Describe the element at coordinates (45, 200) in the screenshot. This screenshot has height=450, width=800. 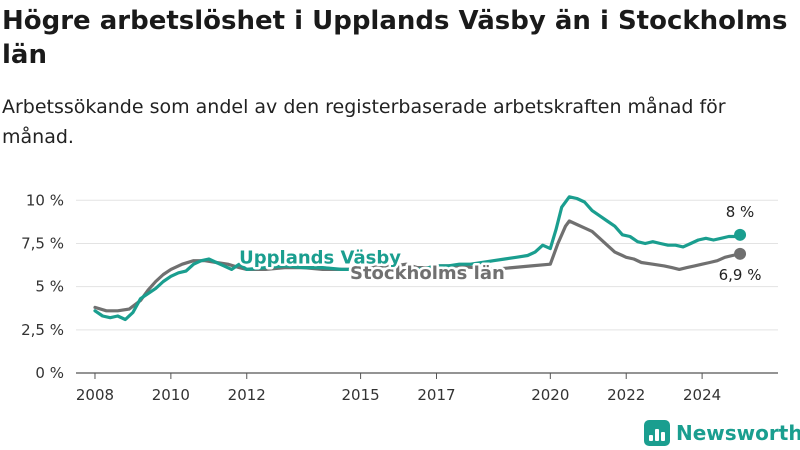
I see `y-tick-label: 10 %` at that location.